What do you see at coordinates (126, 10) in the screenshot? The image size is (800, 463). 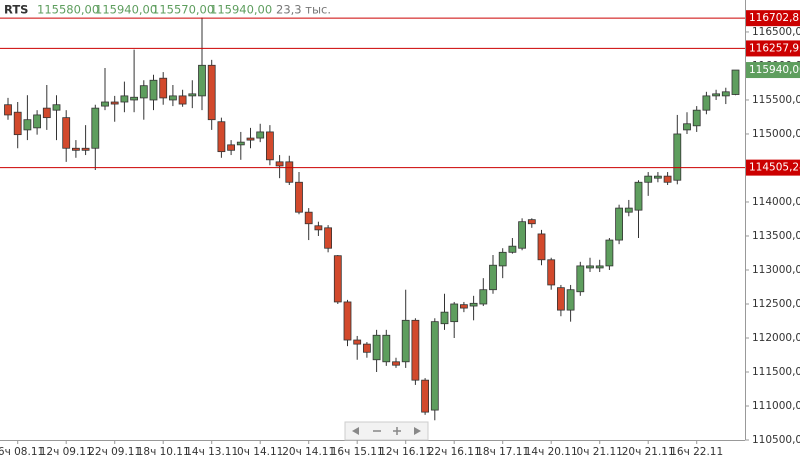 I see `high-value: 115940,00` at bounding box center [126, 10].